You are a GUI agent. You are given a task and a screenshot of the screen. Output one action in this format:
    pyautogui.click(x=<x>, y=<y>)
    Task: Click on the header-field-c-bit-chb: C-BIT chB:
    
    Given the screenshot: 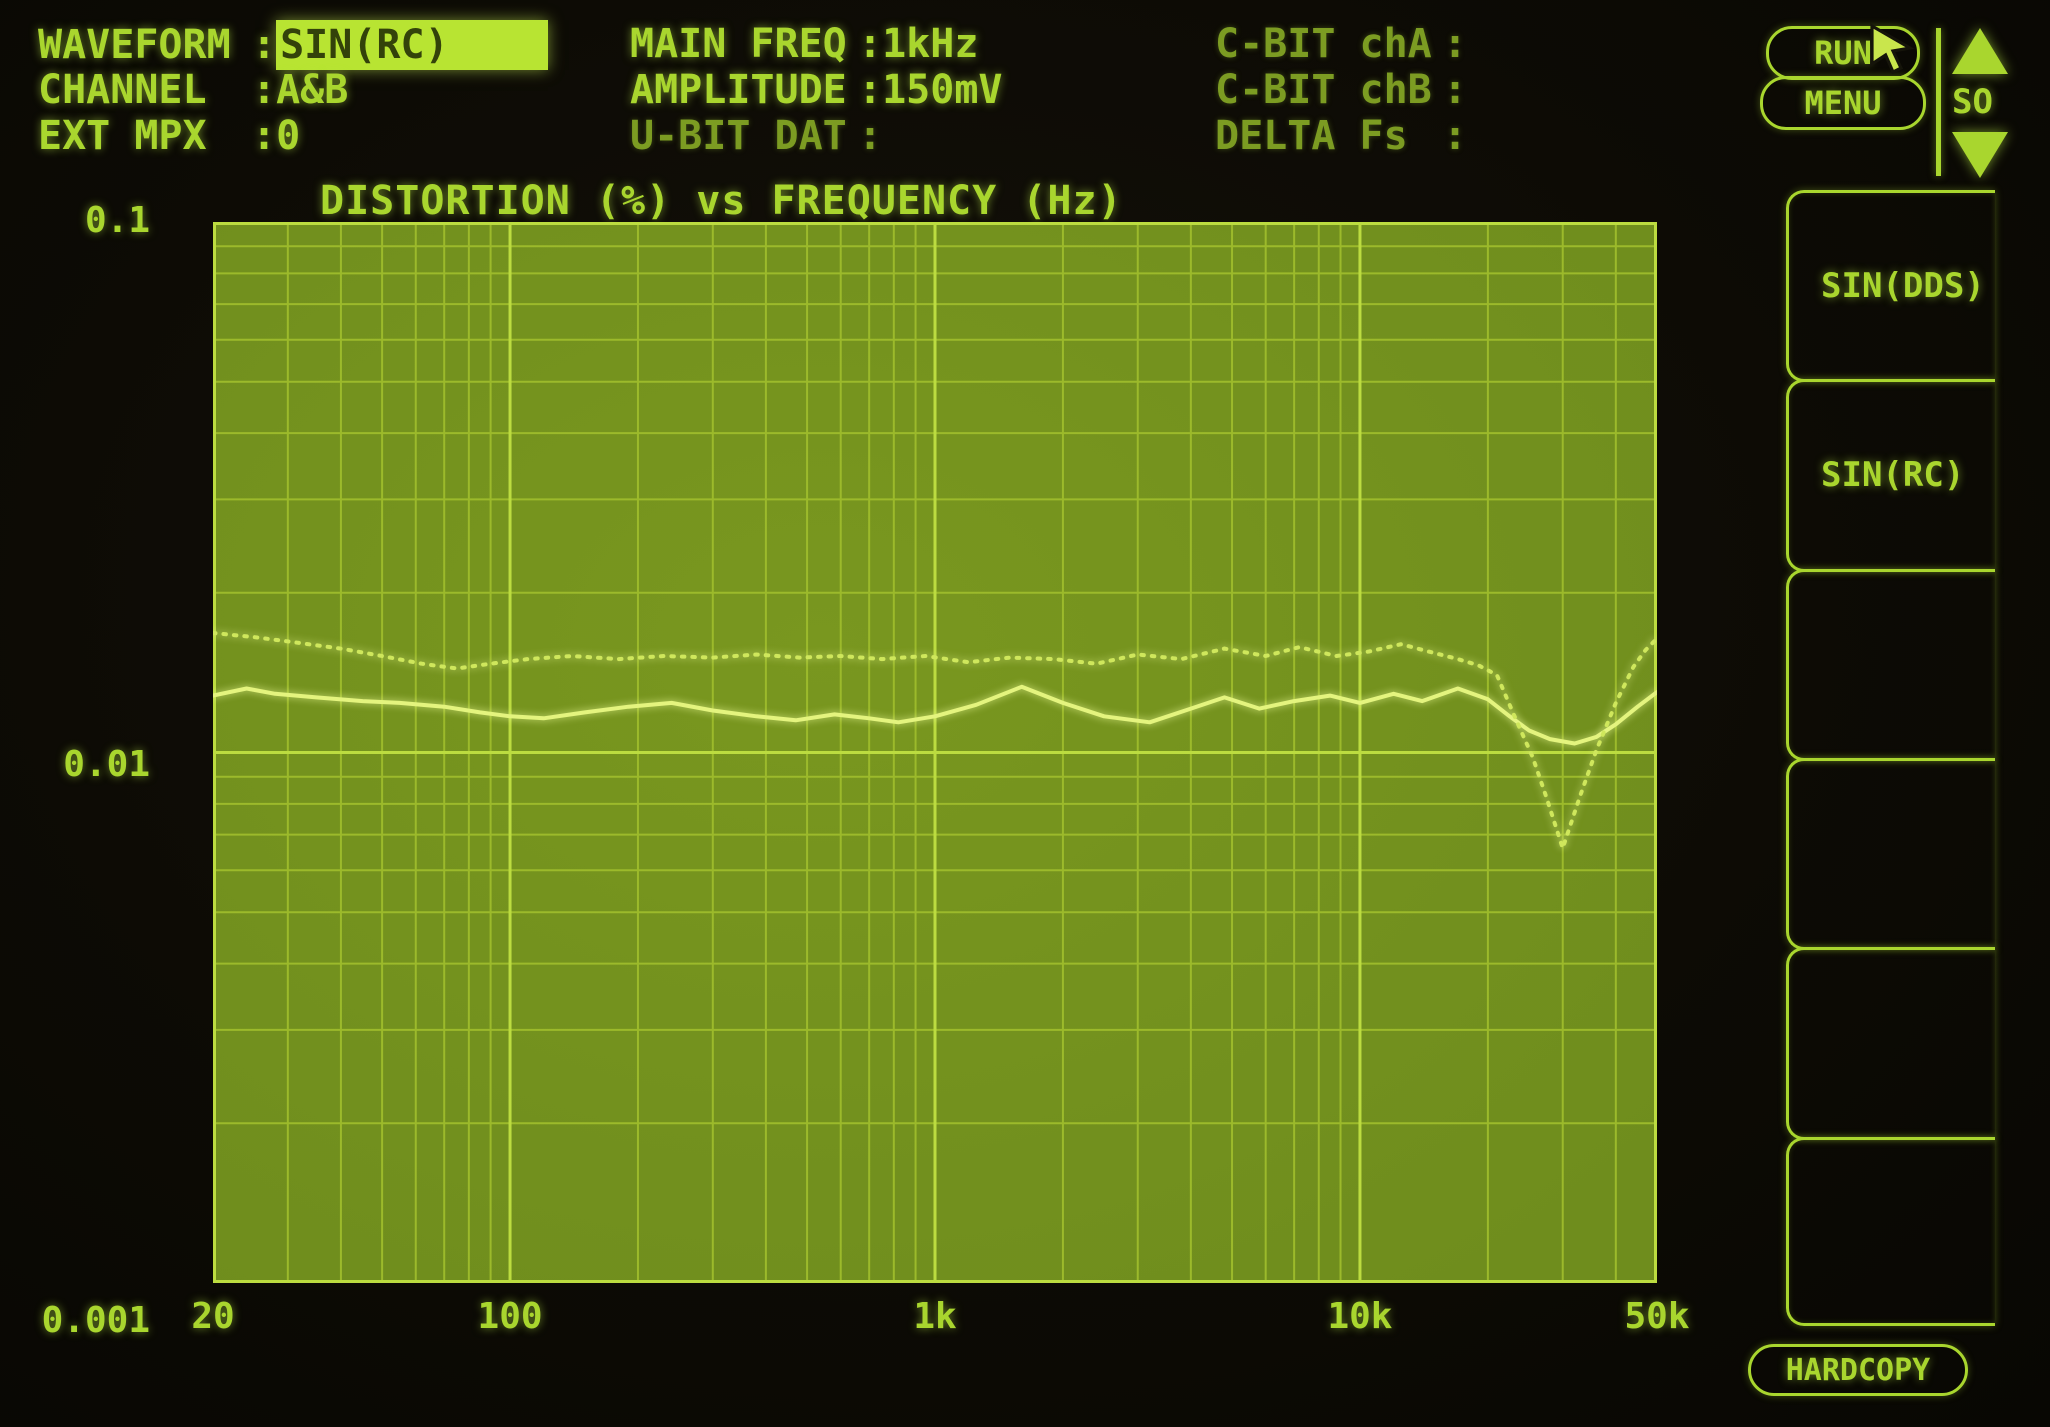 What is the action you would take?
    pyautogui.click(x=1341, y=90)
    